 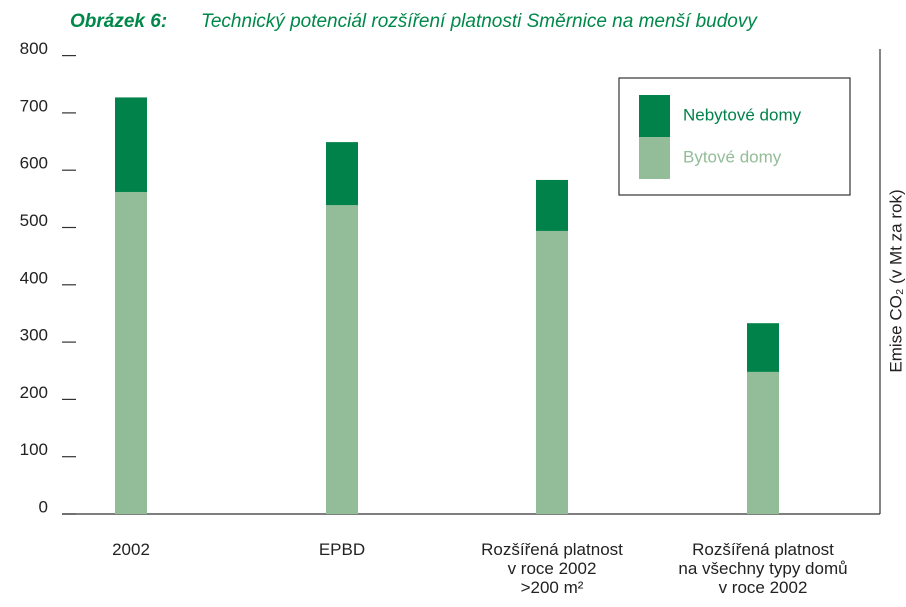 What do you see at coordinates (131, 549) in the screenshot?
I see `x-tick-label: 2002` at bounding box center [131, 549].